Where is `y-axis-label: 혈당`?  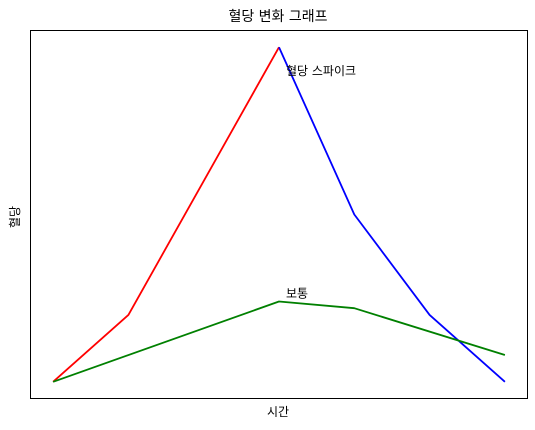 y-axis-label: 혈당 is located at coordinates (15, 217).